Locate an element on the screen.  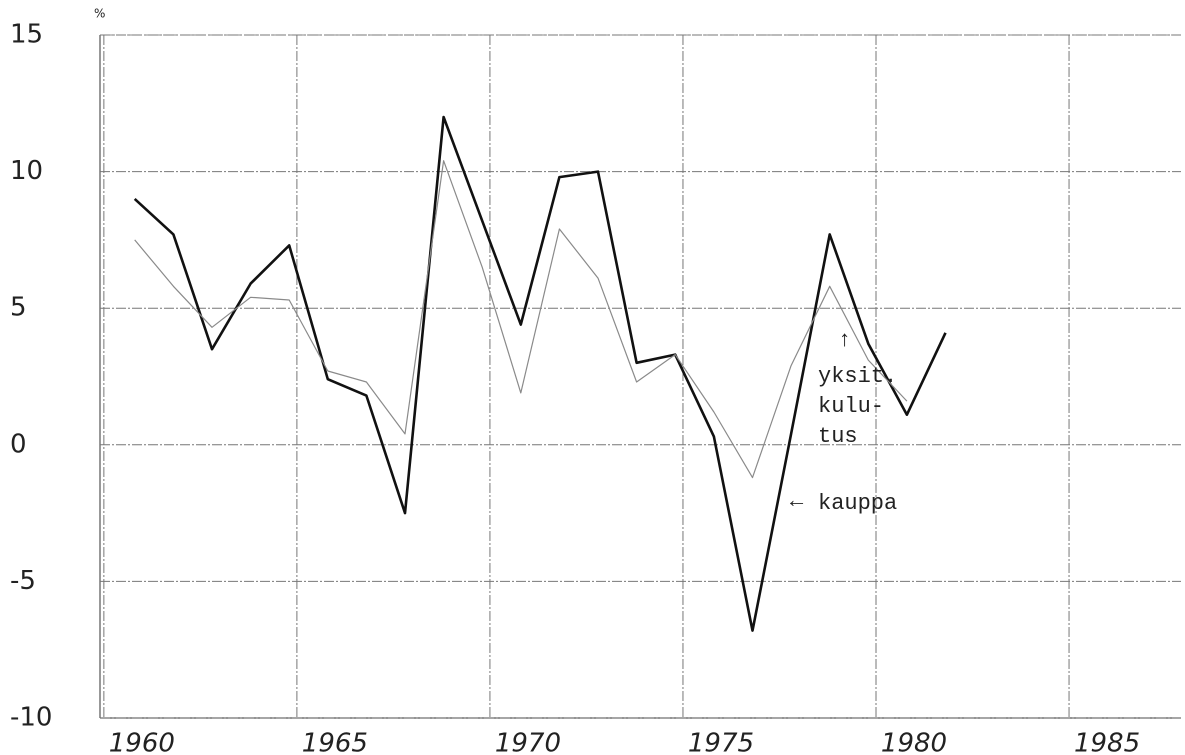
series-label: kulu- is located at coordinates (851, 406).